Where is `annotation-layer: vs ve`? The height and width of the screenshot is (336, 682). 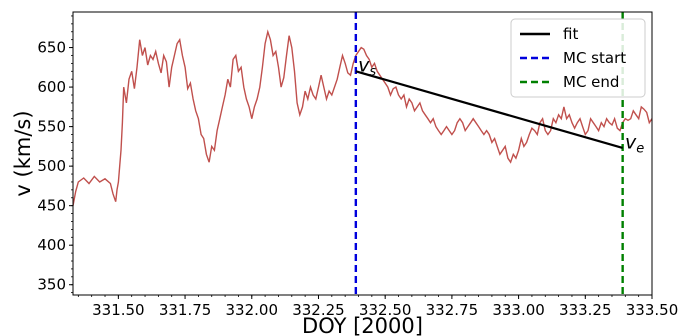
annotation-layer: vs ve is located at coordinates (501, 106).